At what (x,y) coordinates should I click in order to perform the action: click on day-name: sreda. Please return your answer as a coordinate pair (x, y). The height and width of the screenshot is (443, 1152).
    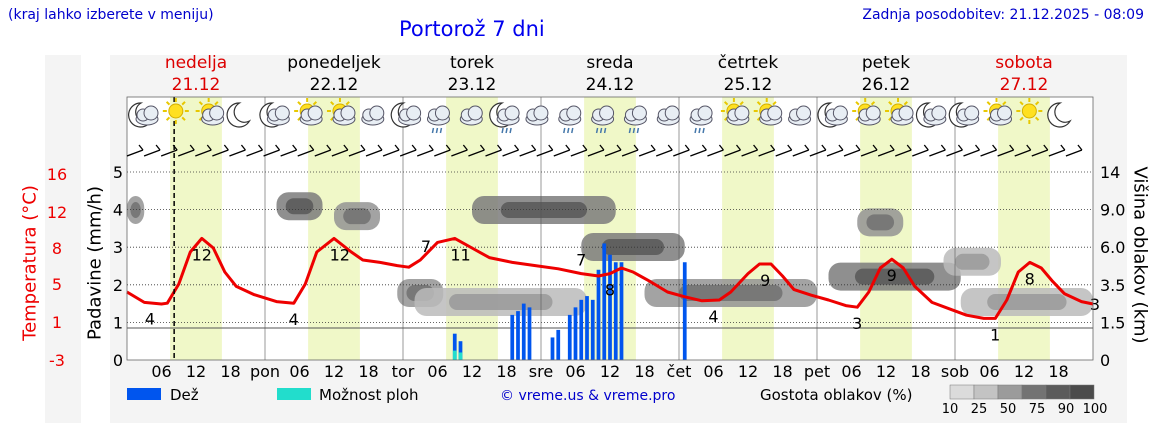
    Looking at the image, I should click on (609, 63).